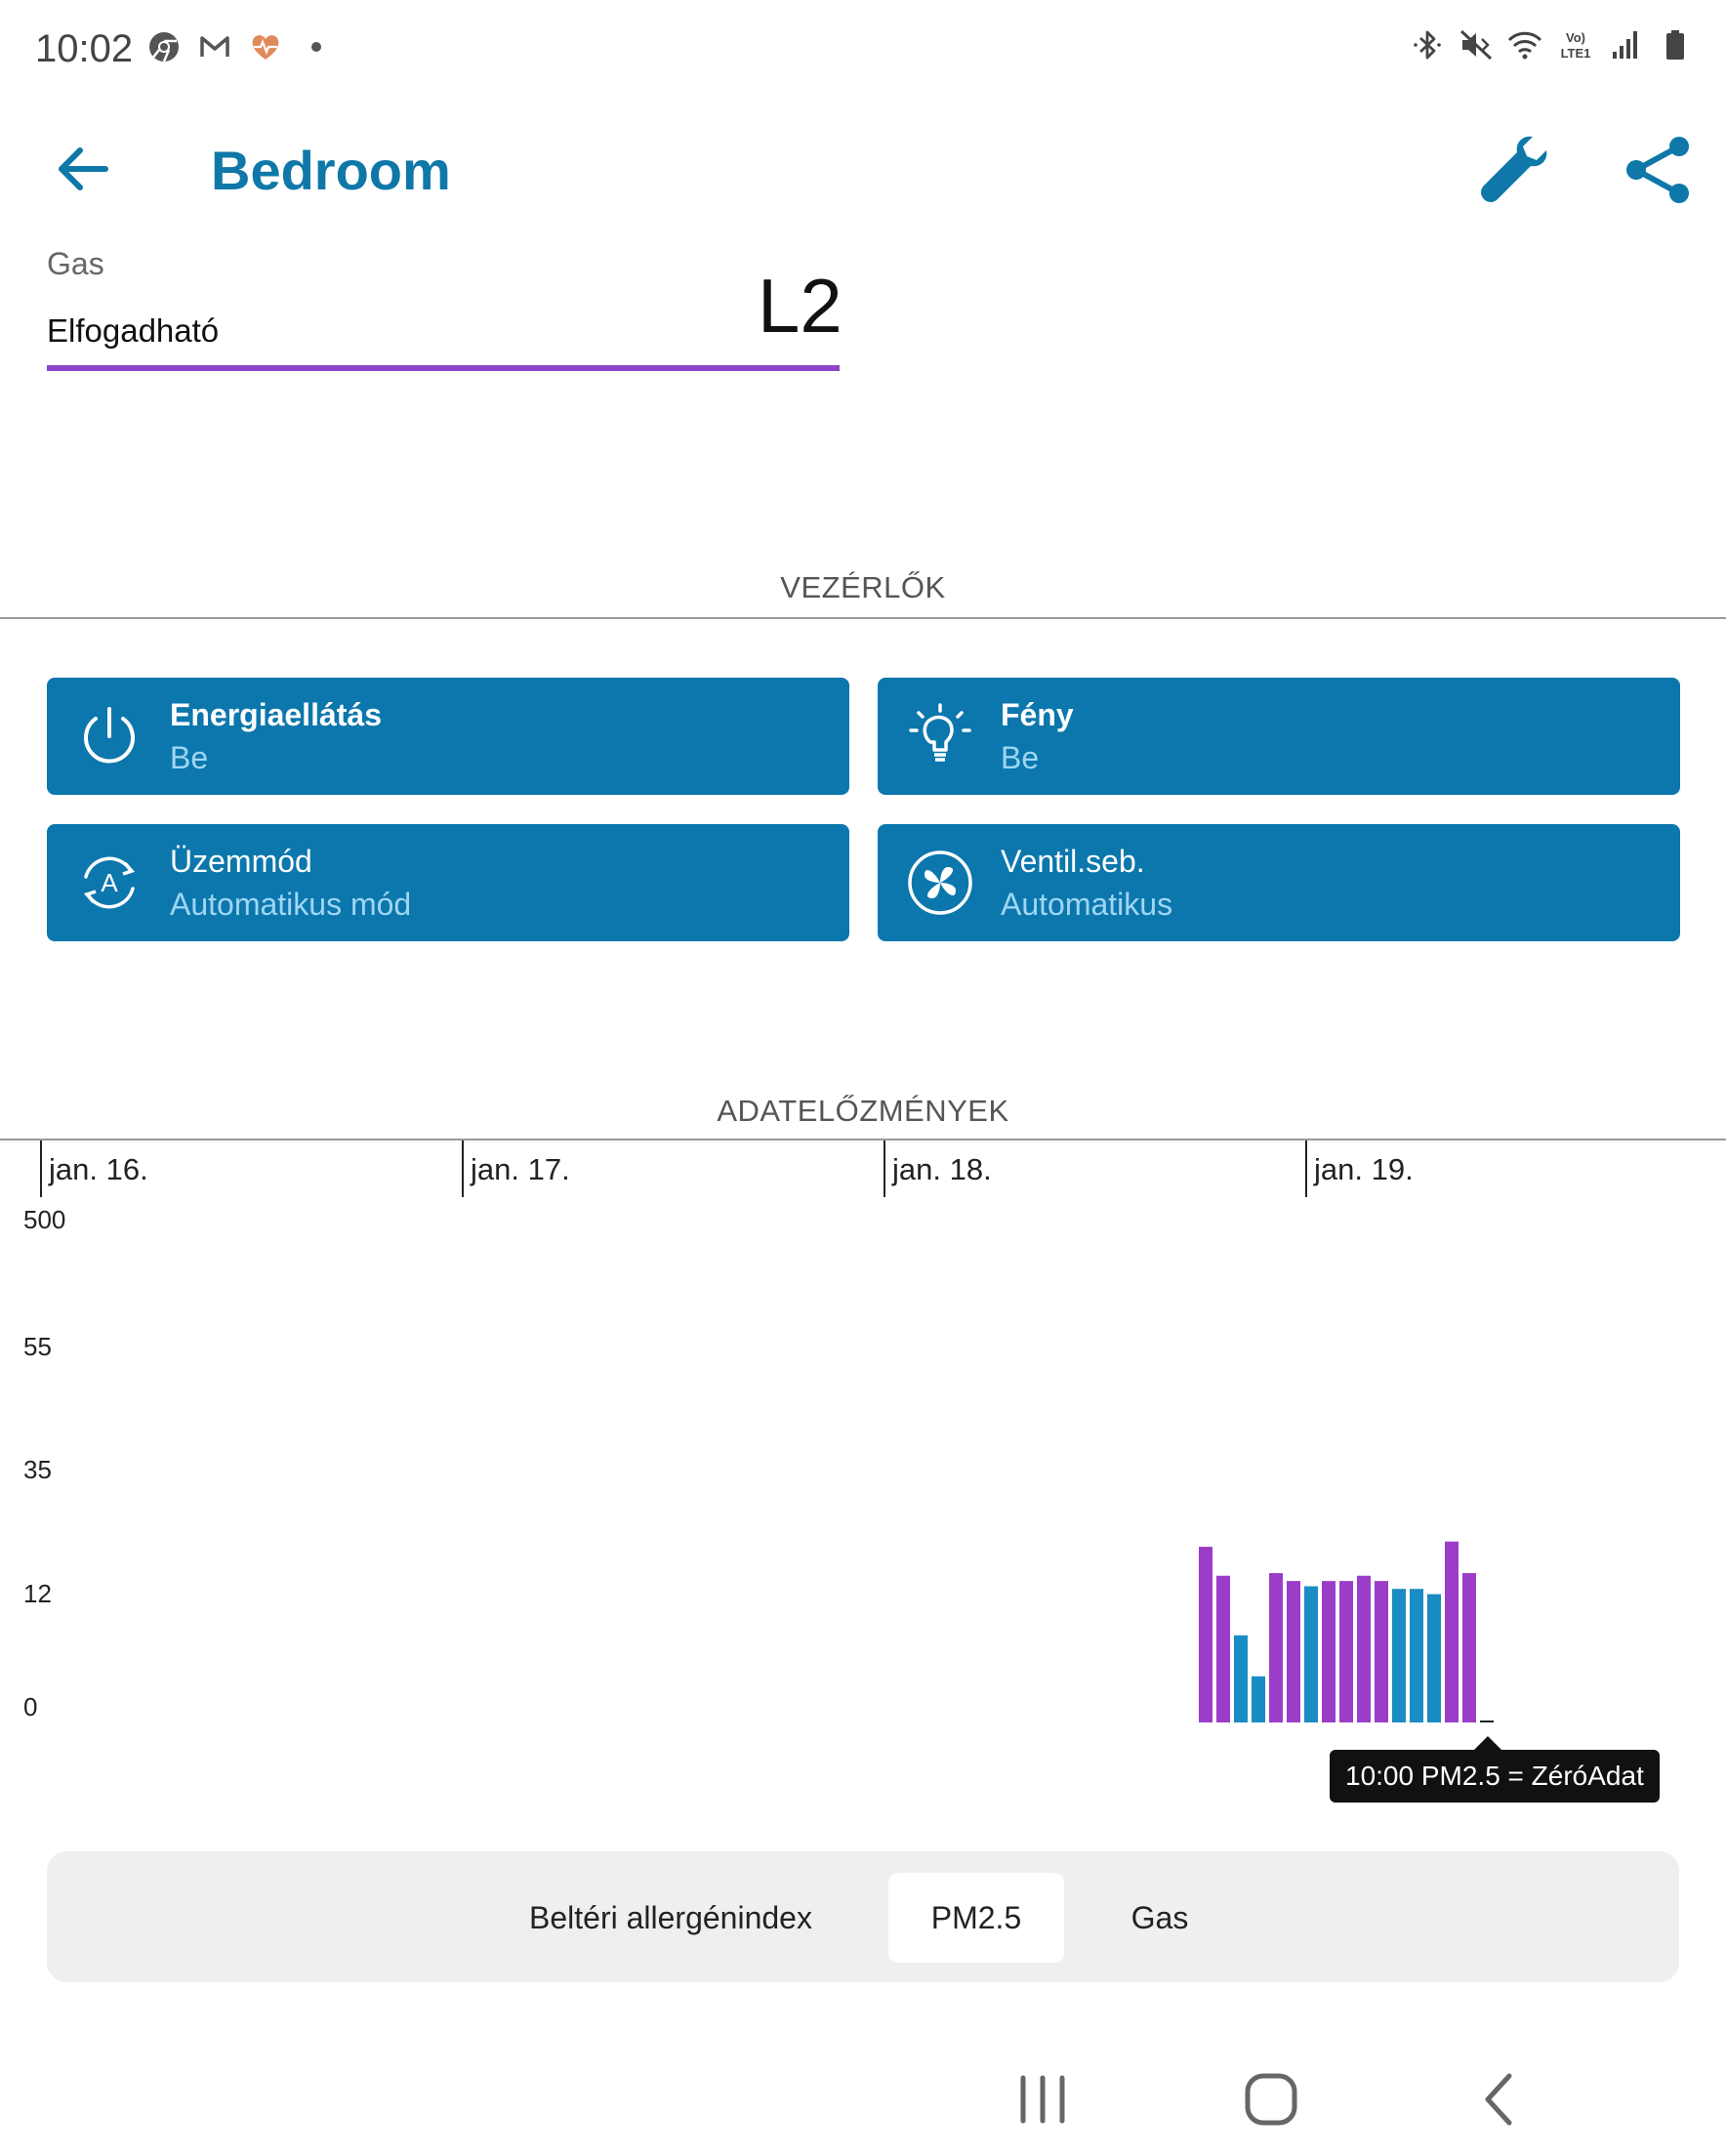  What do you see at coordinates (863, 1111) in the screenshot?
I see `history-section-title: ADATELŐZMÉNYEK` at bounding box center [863, 1111].